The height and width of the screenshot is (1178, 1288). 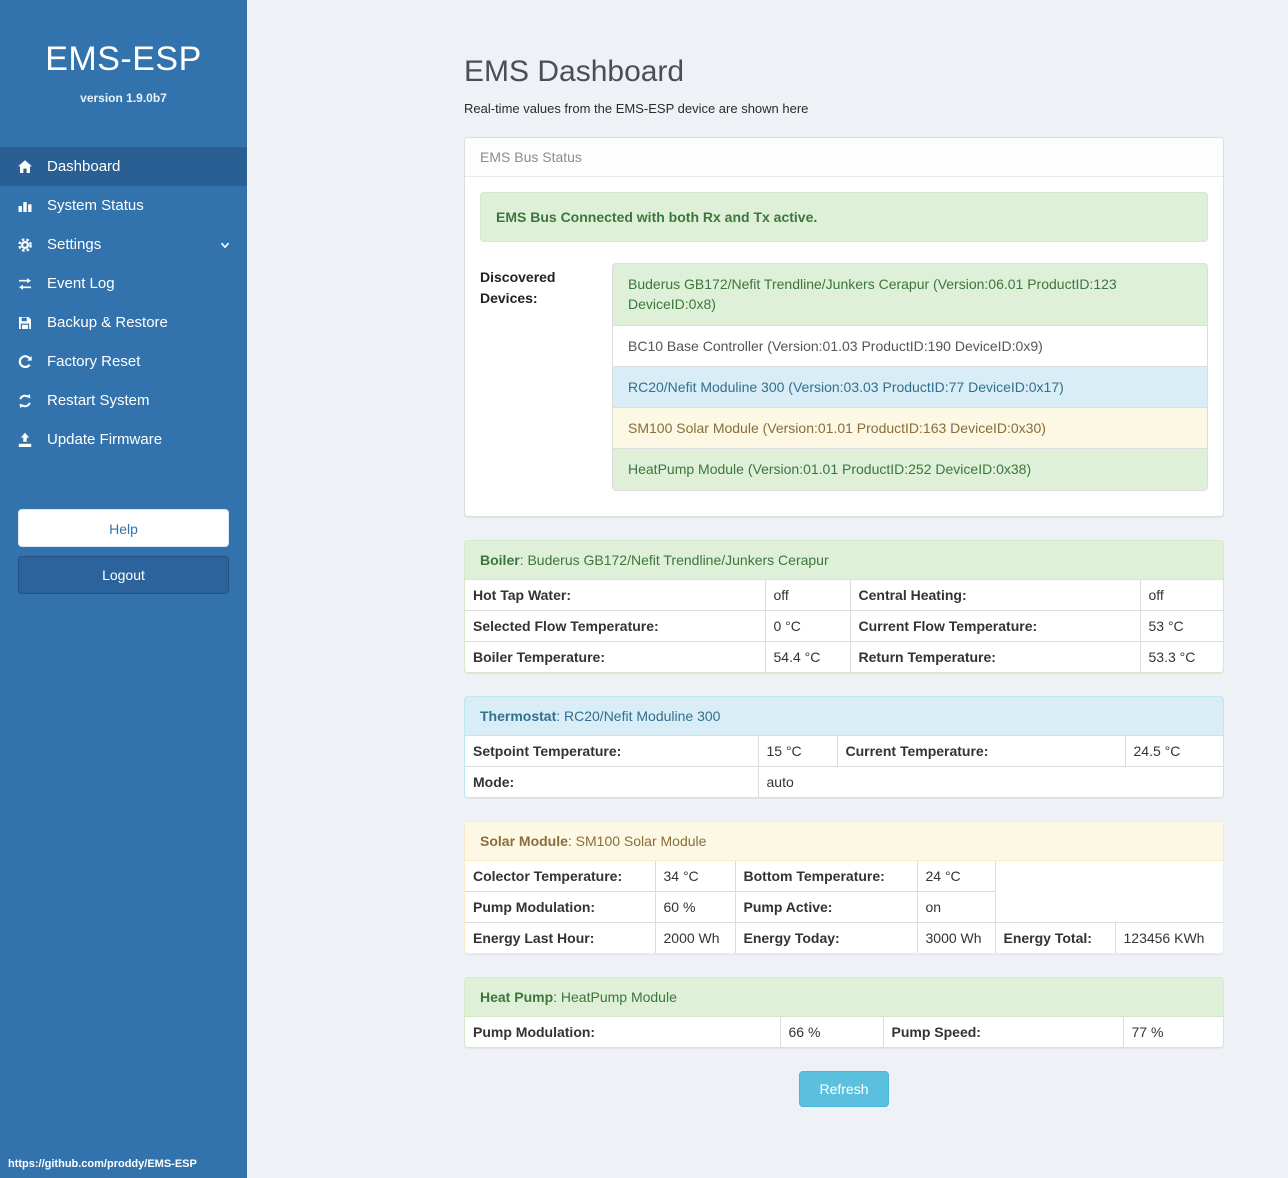 I want to click on field-label: Colector Temperature:, so click(x=560, y=876).